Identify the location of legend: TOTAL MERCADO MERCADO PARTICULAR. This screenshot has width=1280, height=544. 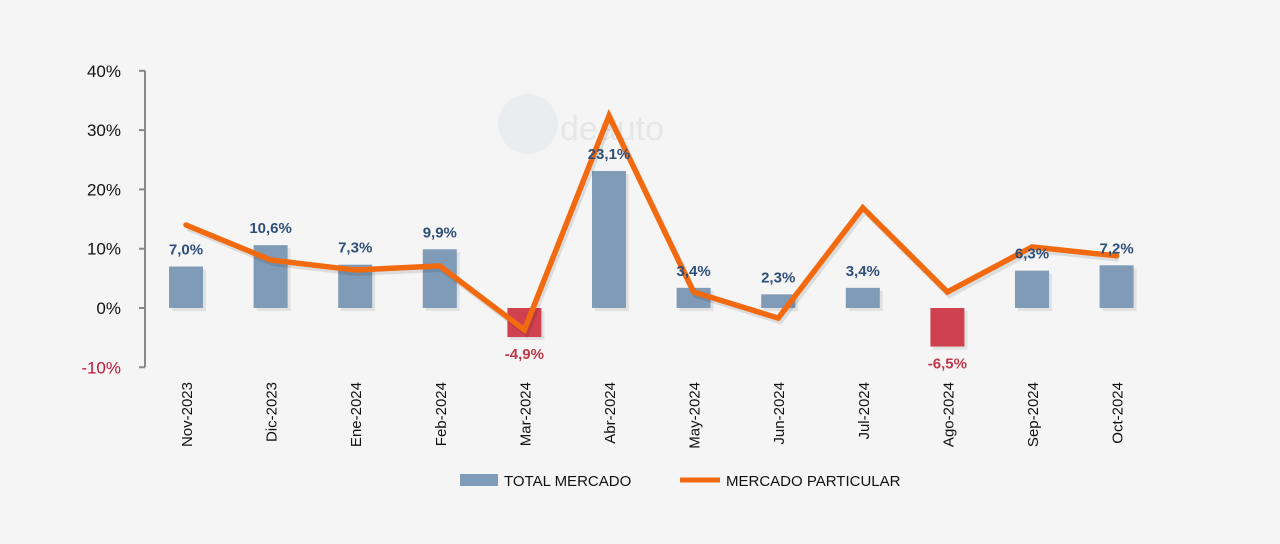
(680, 481).